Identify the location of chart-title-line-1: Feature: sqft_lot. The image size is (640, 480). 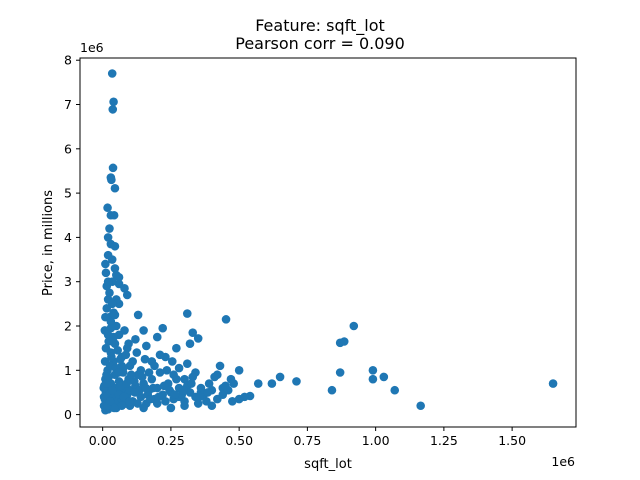
(320, 26).